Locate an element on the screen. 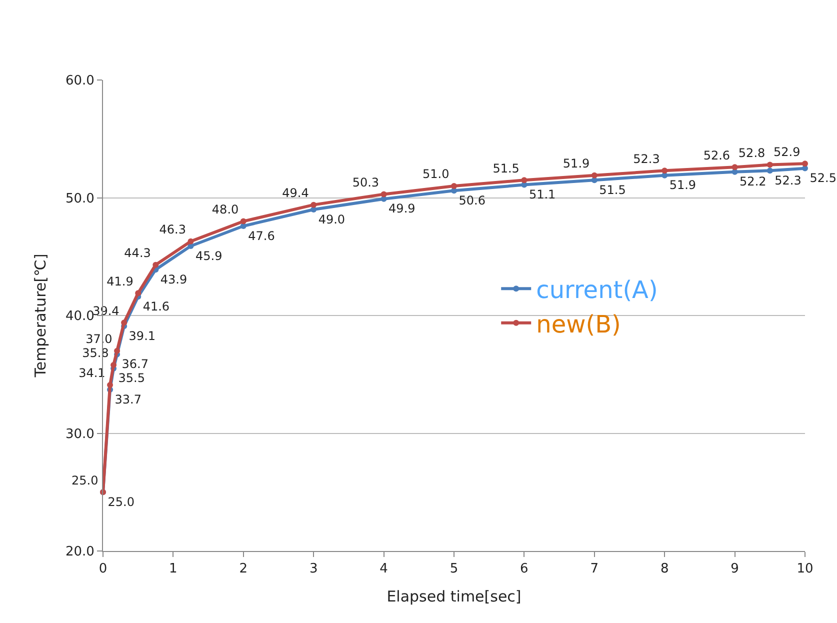 This screenshot has width=837, height=623. data-label: 49.0 is located at coordinates (332, 219).